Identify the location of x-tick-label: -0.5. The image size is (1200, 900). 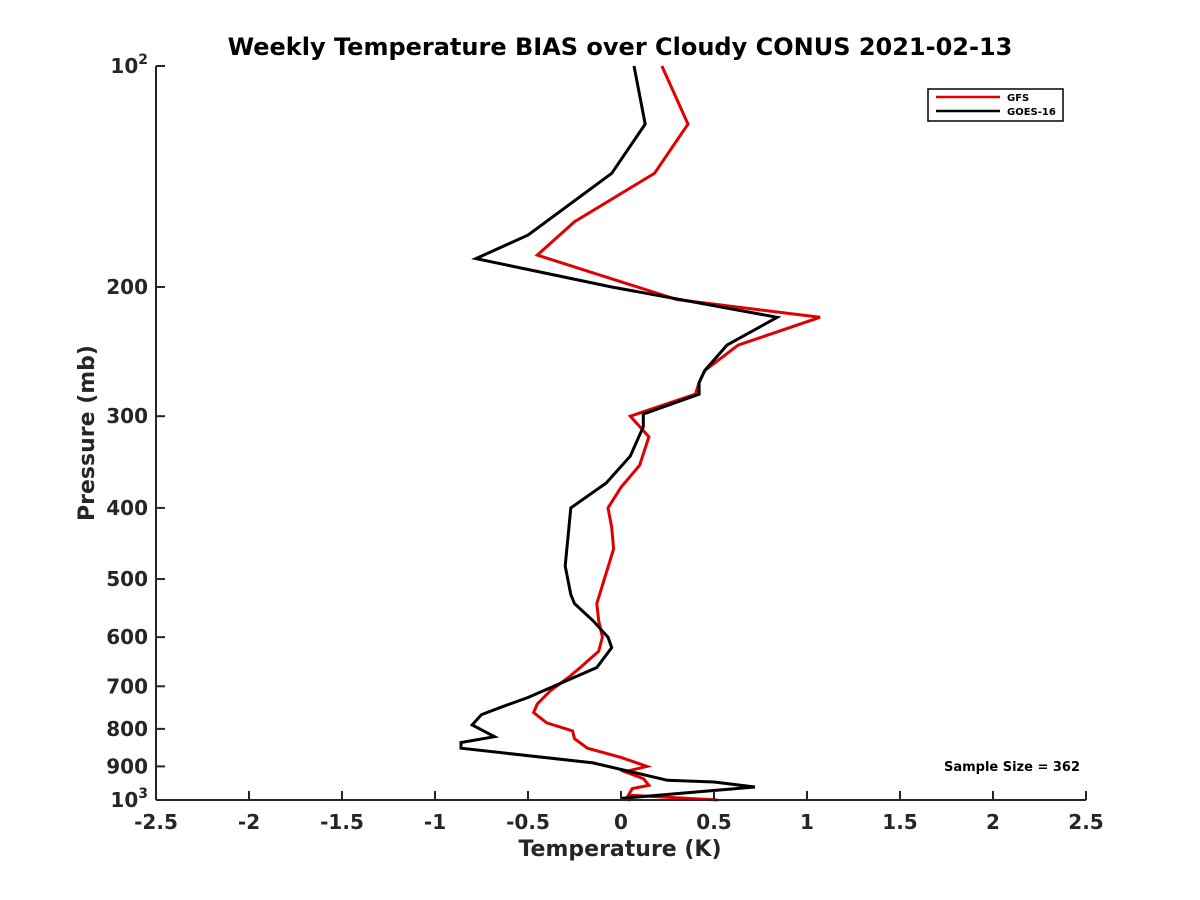
(528, 822).